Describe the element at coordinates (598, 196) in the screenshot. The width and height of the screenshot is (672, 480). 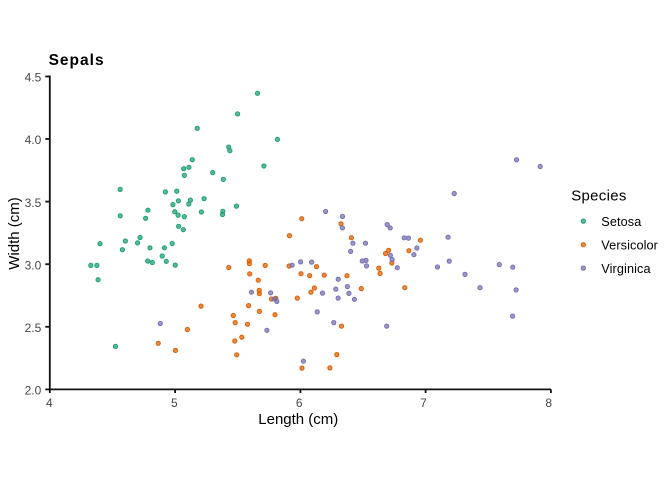
I see `svg-text: Species` at that location.